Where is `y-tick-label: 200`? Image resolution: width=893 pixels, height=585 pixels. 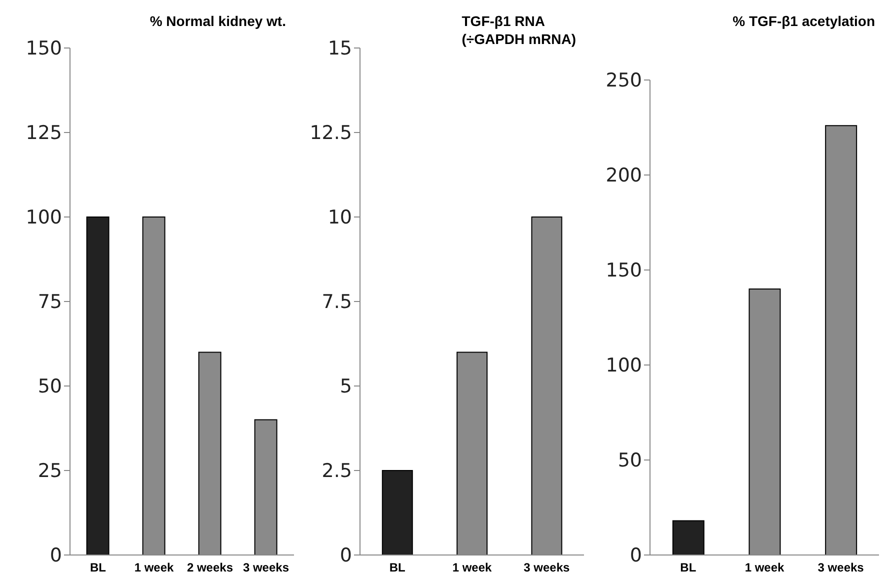
y-tick-label: 200 is located at coordinates (624, 175).